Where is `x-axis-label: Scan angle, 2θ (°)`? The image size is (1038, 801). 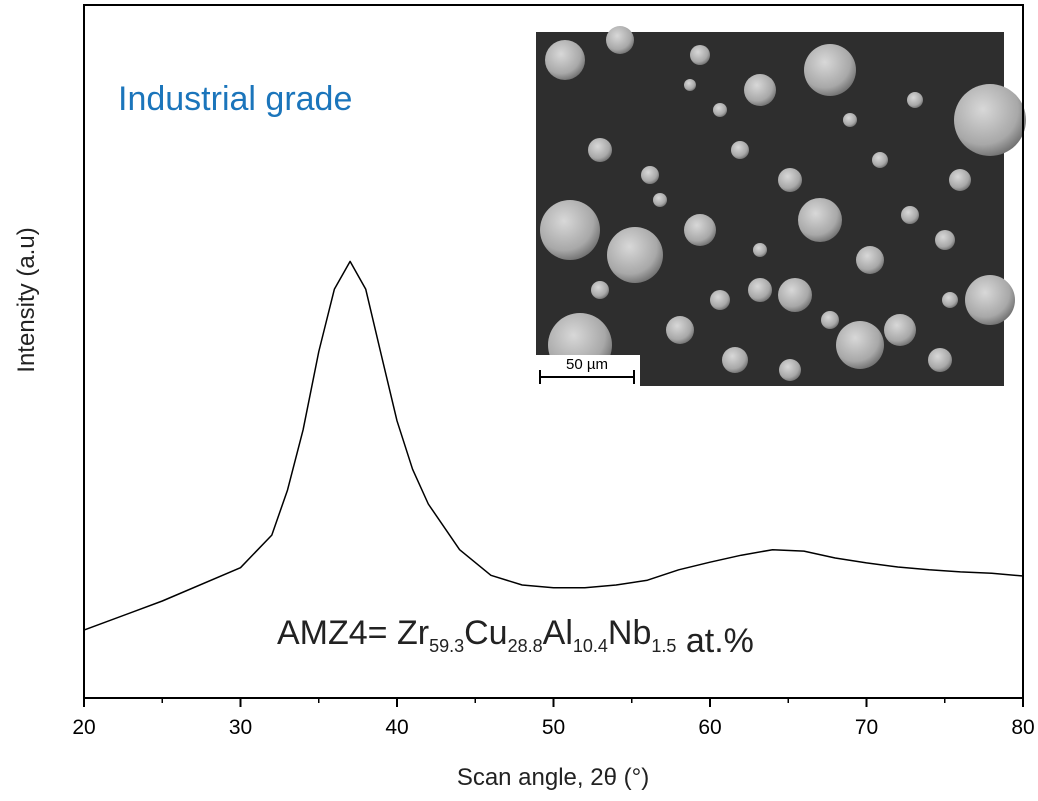 x-axis-label: Scan angle, 2θ (°) is located at coordinates (553, 777).